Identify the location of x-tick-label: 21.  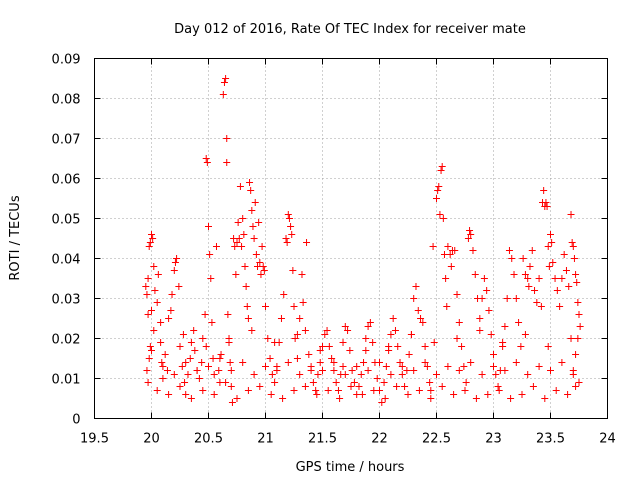
(265, 439).